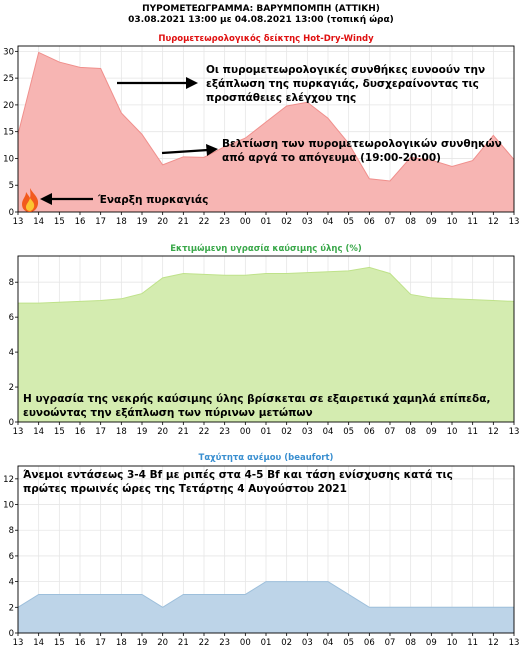 The width and height of the screenshot is (523, 650). Describe the element at coordinates (472, 432) in the screenshot. I see `fuel-moisture-xtick-label: 11` at that location.